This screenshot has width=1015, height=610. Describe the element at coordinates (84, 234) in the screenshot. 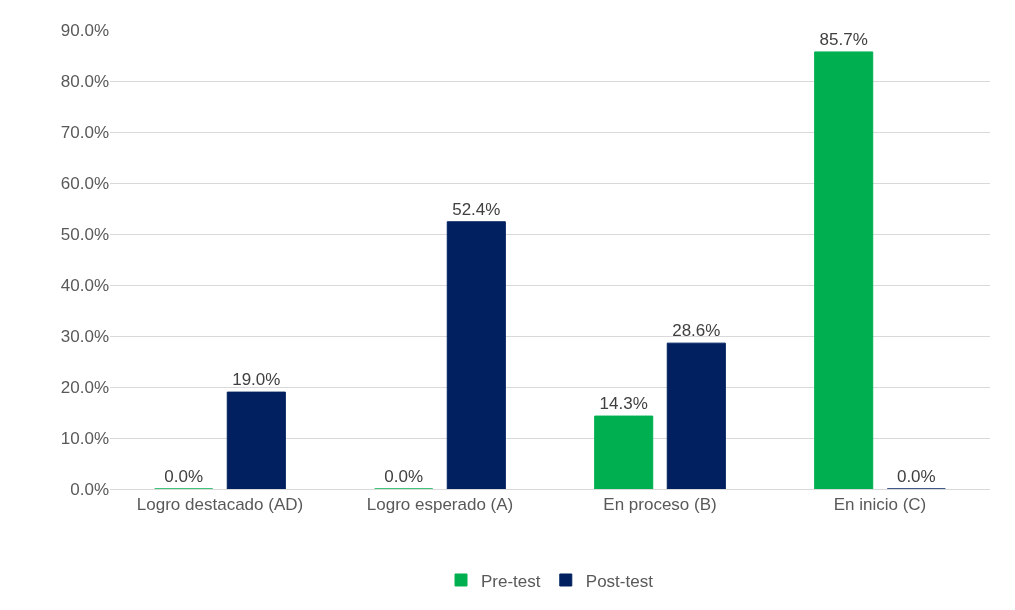

I see `y-tick-label: 50.0%` at that location.